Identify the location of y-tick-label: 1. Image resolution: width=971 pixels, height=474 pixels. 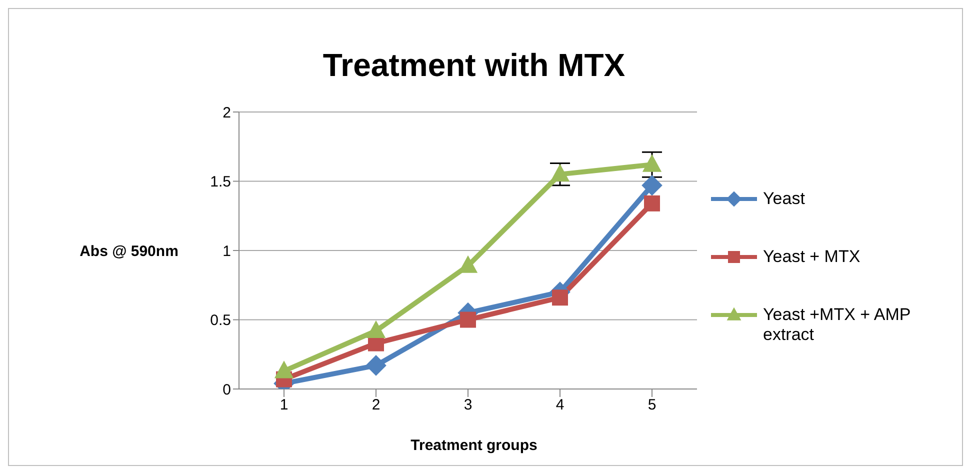
(226, 251).